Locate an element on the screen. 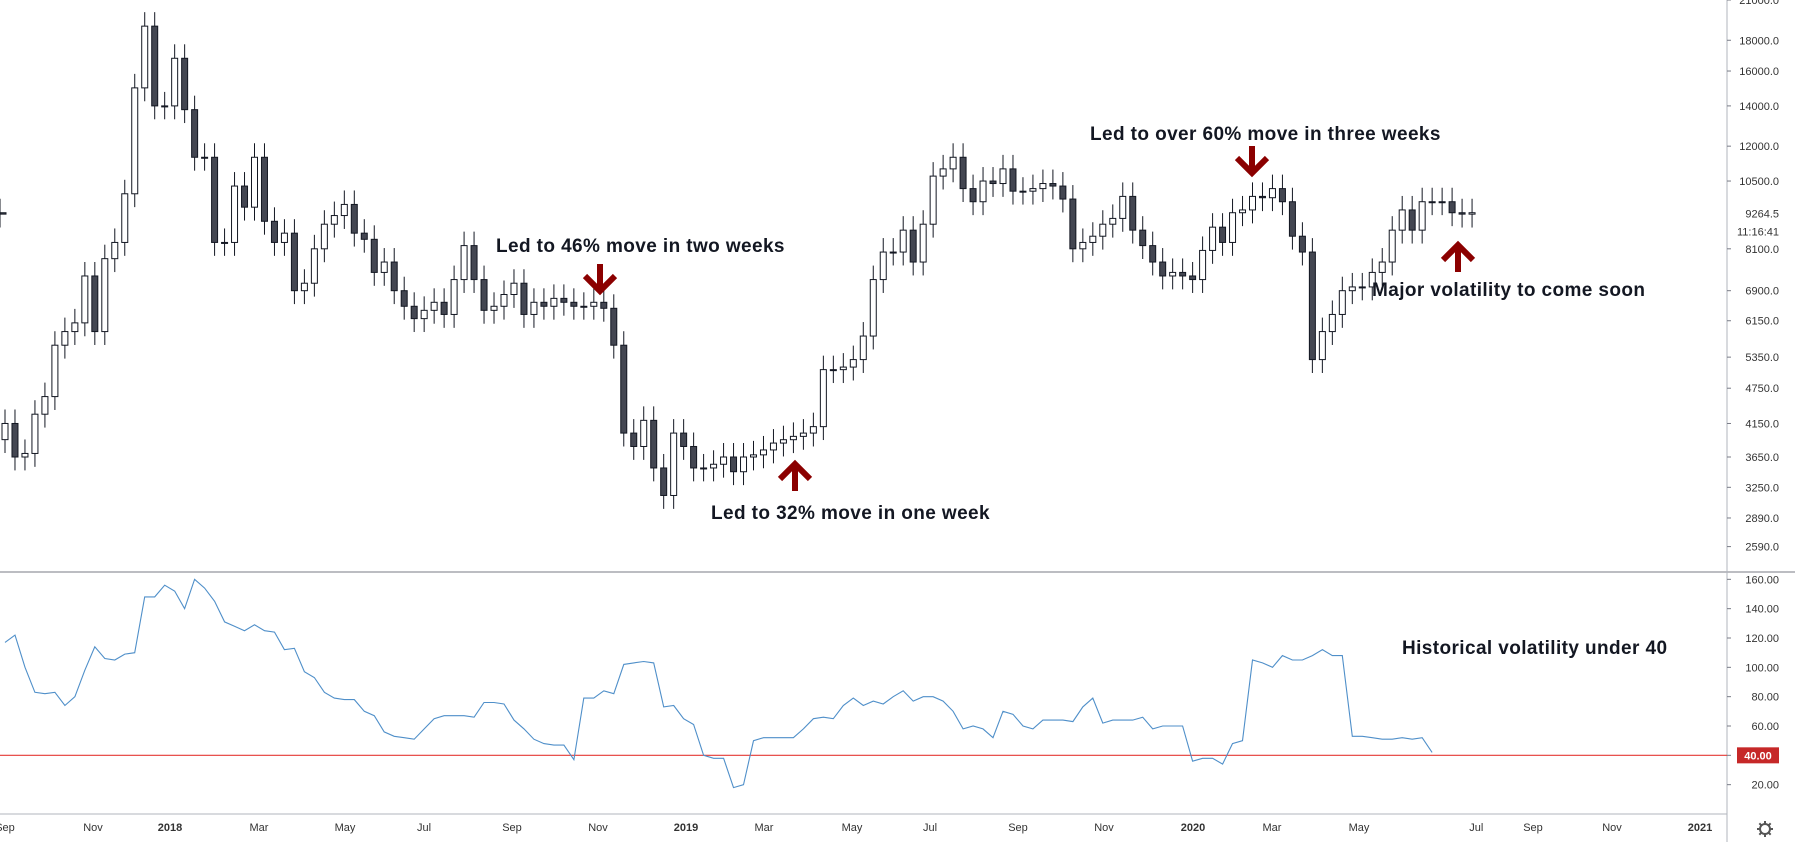 The width and height of the screenshot is (1795, 847). price-tick-label: 2890.0 is located at coordinates (1762, 519).